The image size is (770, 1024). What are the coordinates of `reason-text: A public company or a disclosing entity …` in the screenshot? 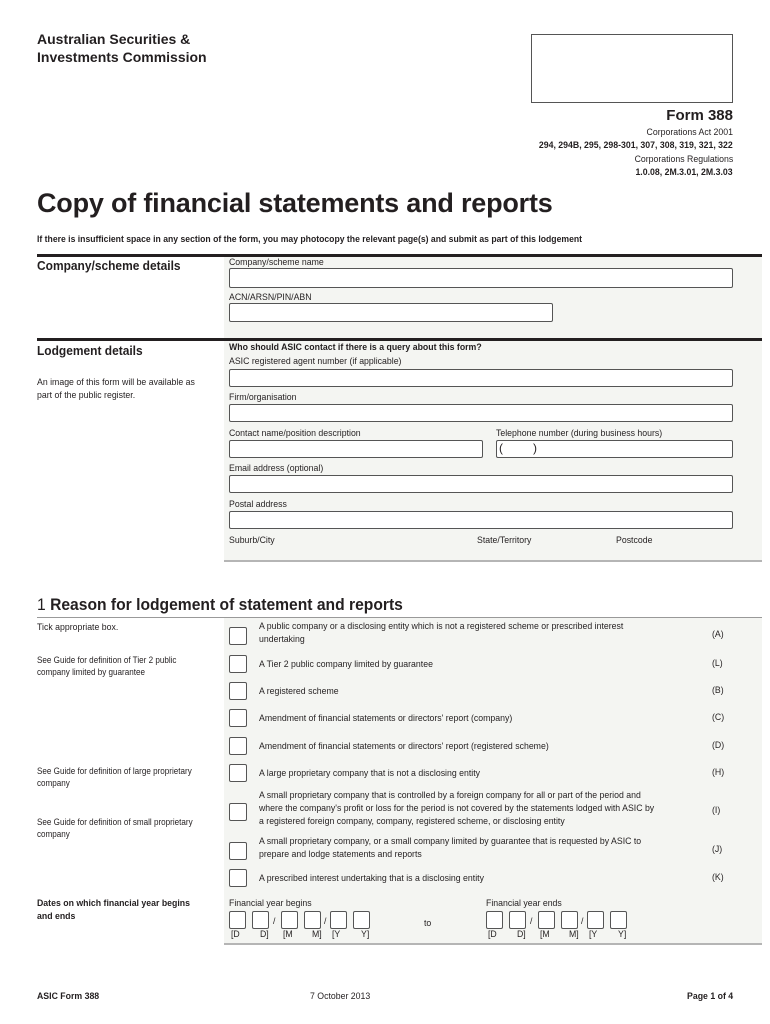 It's located at (441, 633).